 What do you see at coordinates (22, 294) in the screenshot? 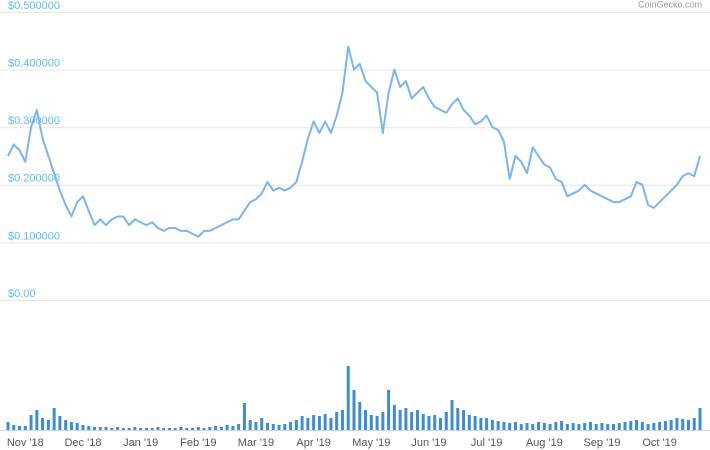
I see `y-tick-label: $0.00` at bounding box center [22, 294].